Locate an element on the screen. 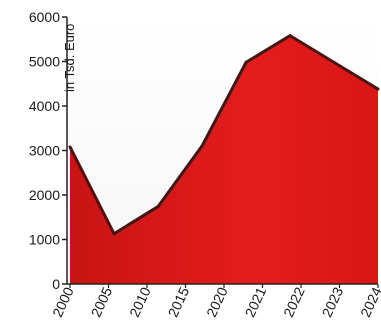 Image resolution: width=381 pixels, height=329 pixels. y-tick-label: 6000 is located at coordinates (44, 17).